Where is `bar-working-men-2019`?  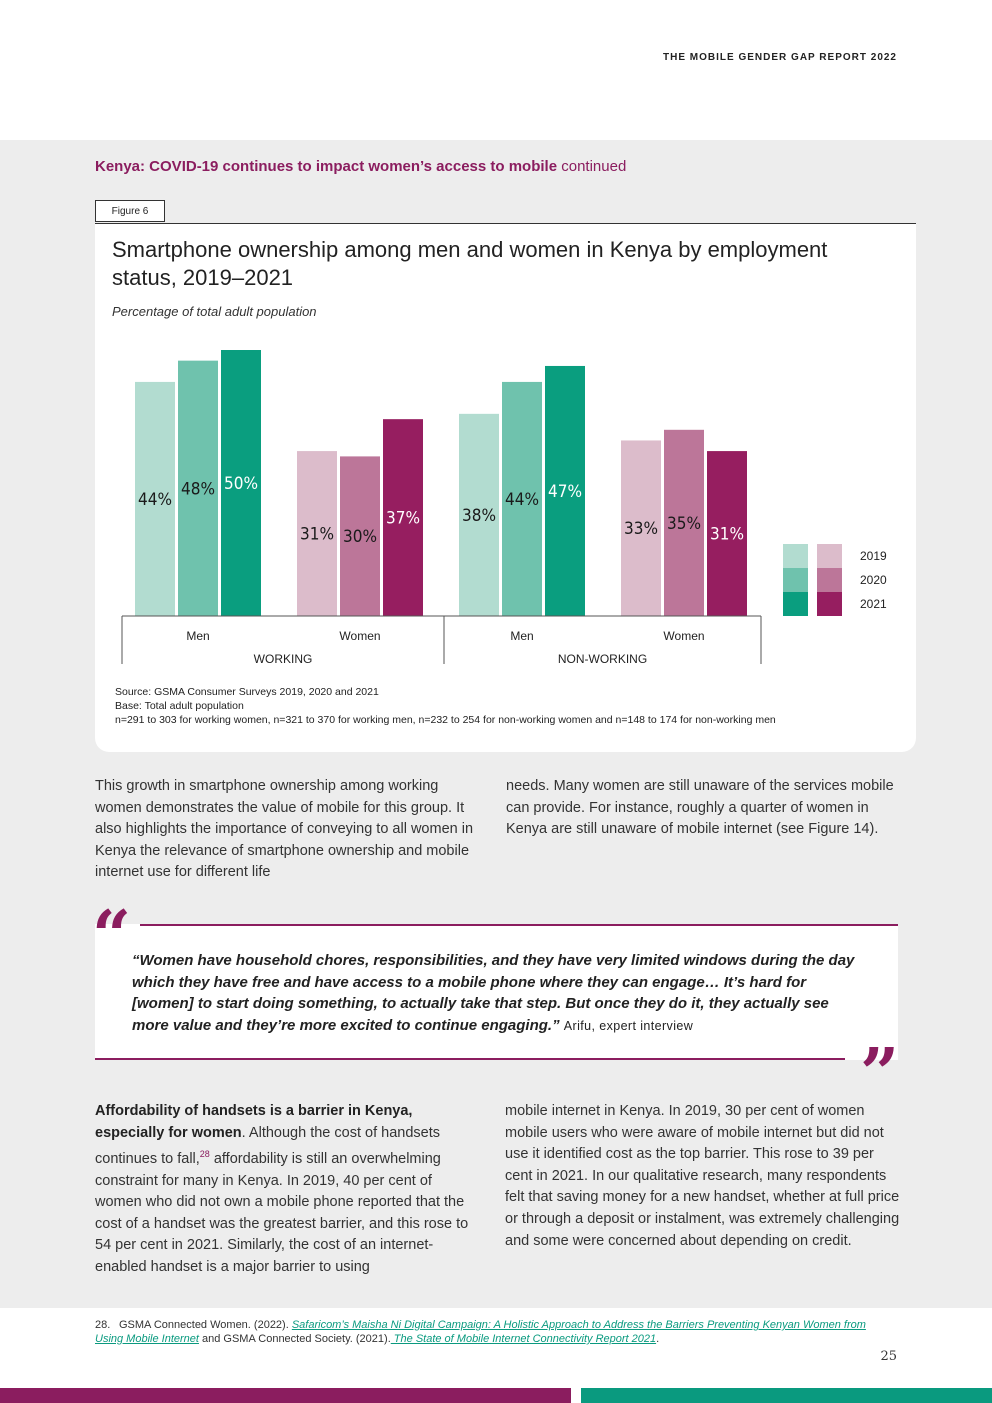
bar-working-men-2019 is located at coordinates (155, 498).